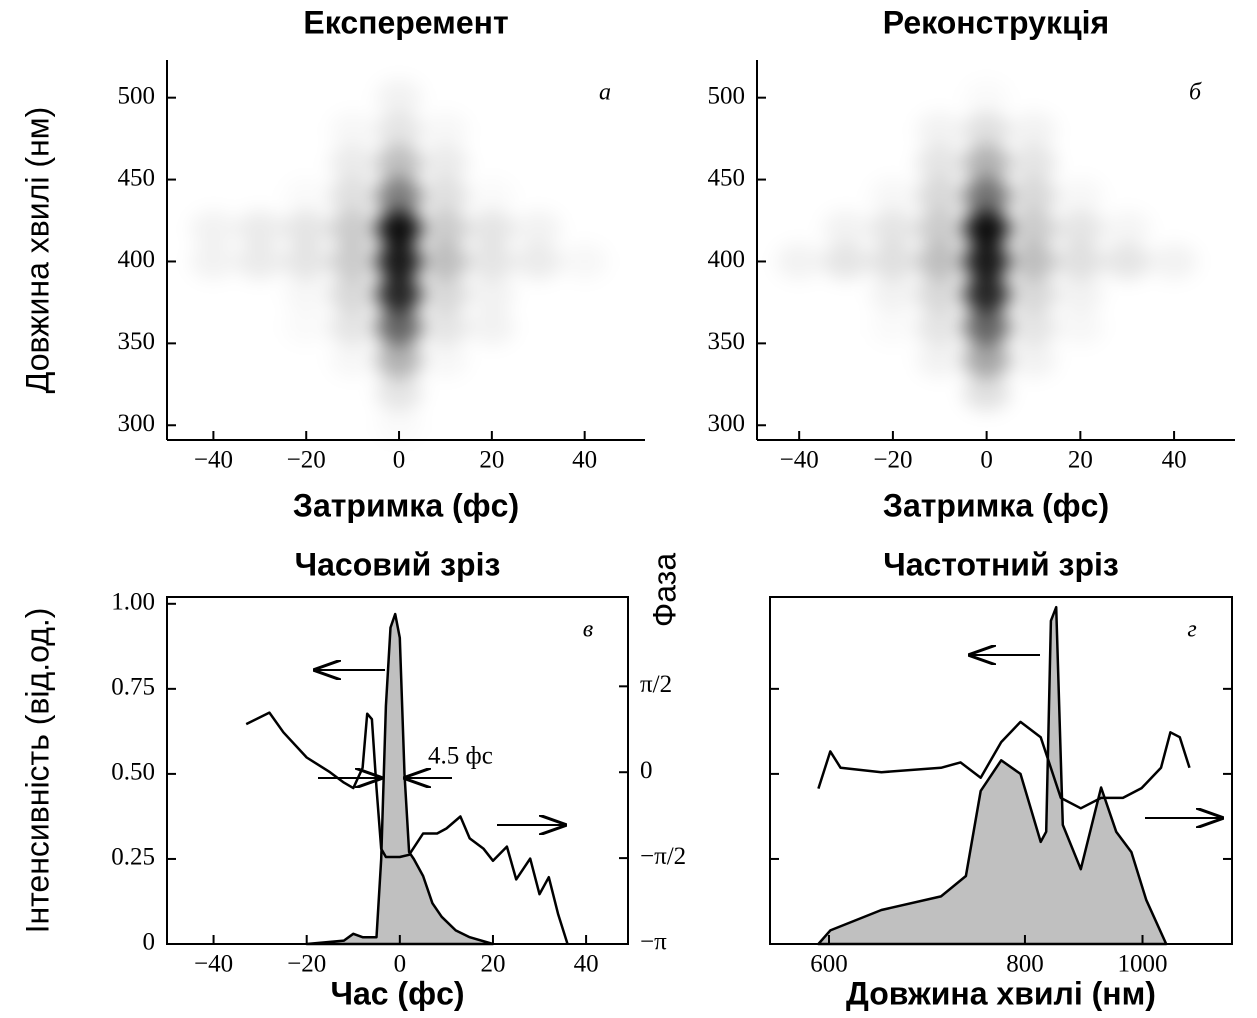 Image resolution: width=1257 pixels, height=1018 pixels. I want to click on y2-tick-label: −π/2, so click(663, 856).